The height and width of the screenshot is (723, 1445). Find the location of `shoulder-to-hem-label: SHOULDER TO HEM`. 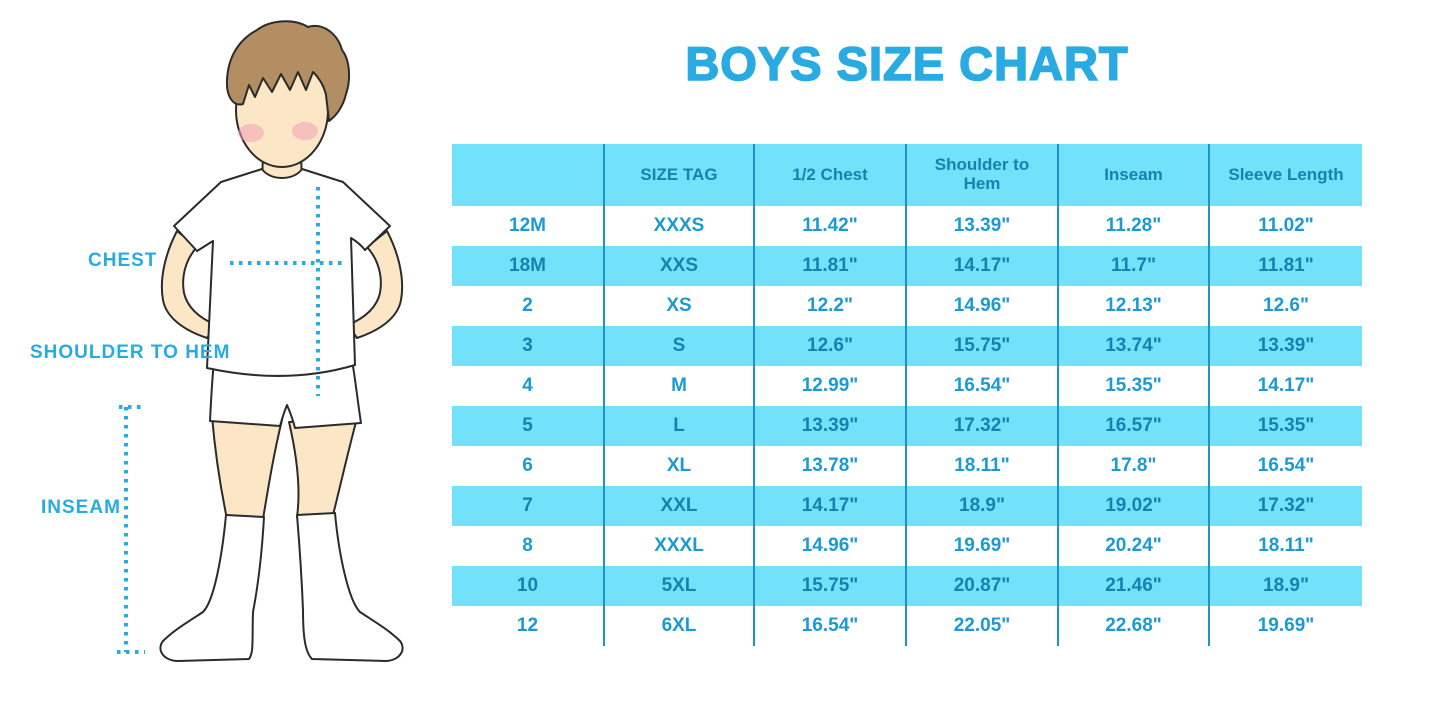

shoulder-to-hem-label: SHOULDER TO HEM is located at coordinates (130, 352).